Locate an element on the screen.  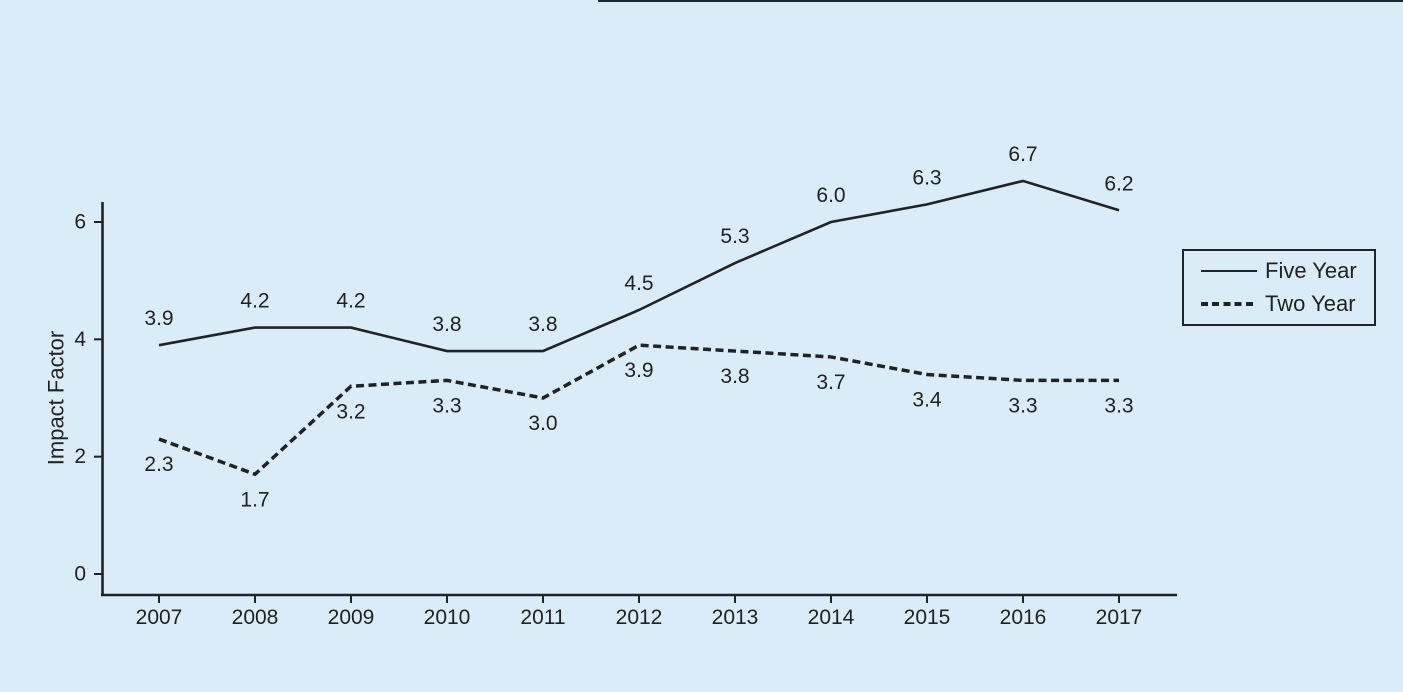
data-label: 3.0 is located at coordinates (542, 423).